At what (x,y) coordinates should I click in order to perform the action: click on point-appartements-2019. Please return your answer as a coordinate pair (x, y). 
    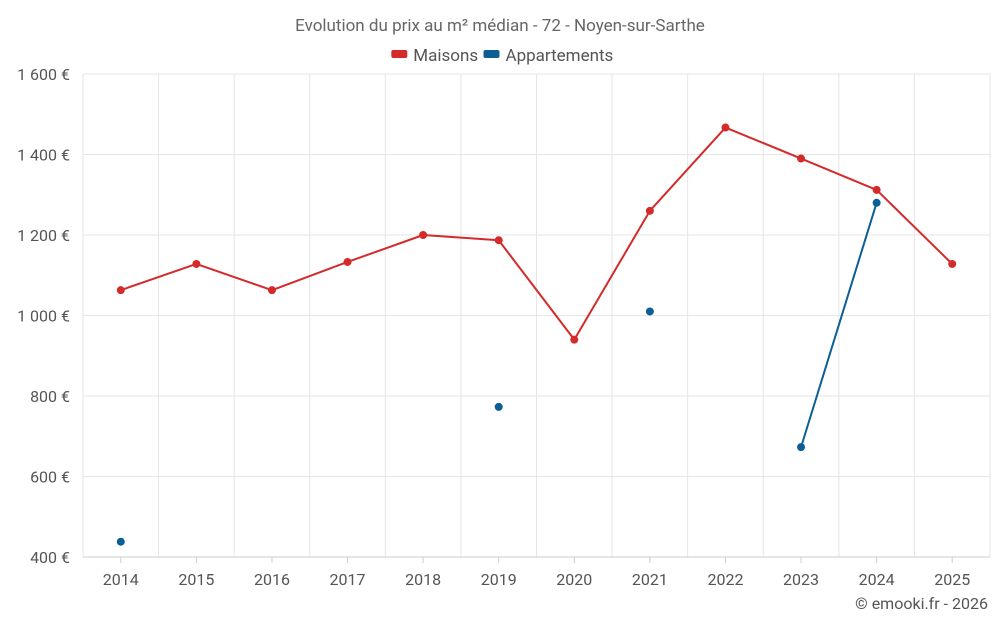
    Looking at the image, I should click on (498, 406).